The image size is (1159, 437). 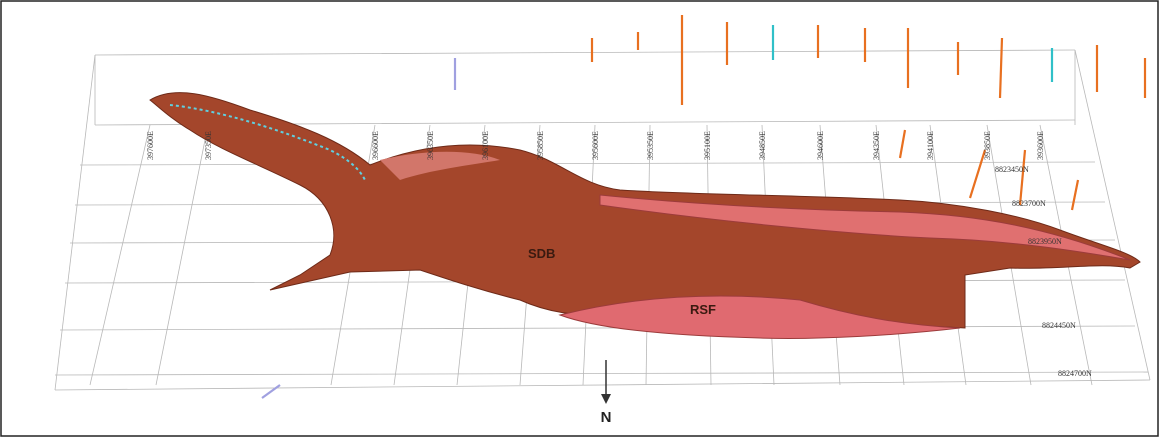 I want to click on easting-label: 395850E, so click(x=540, y=145).